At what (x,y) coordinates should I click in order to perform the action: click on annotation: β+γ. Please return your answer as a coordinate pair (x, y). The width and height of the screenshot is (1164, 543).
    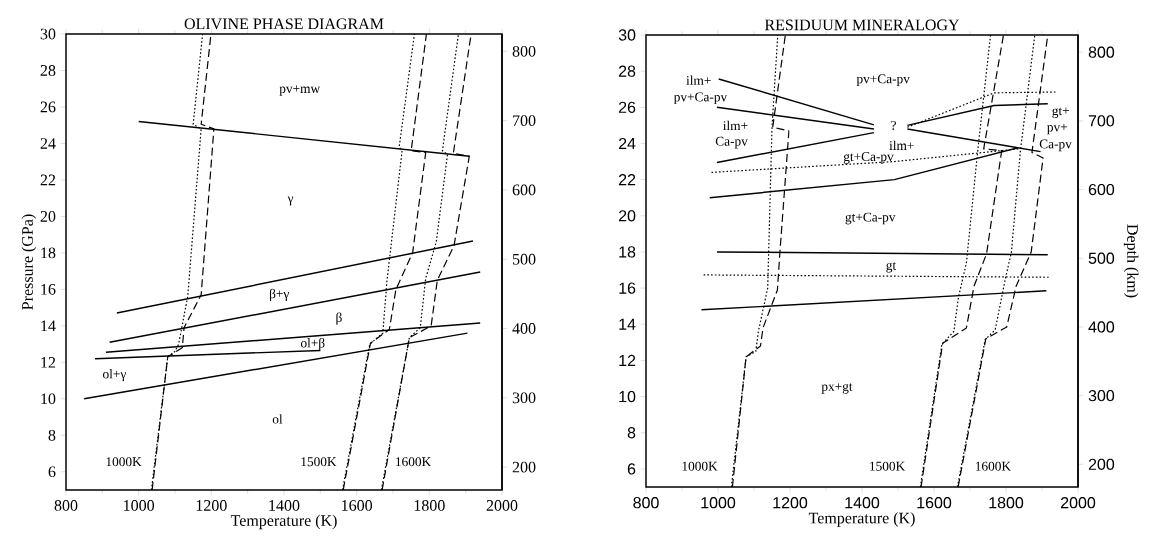
    Looking at the image, I should click on (279, 294).